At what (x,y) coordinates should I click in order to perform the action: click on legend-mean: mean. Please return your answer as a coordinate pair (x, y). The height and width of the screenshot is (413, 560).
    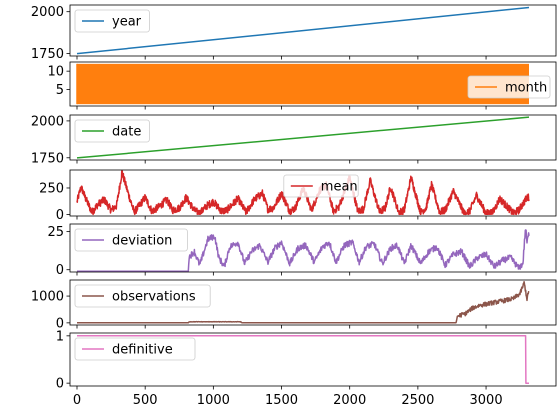
    Looking at the image, I should click on (321, 186).